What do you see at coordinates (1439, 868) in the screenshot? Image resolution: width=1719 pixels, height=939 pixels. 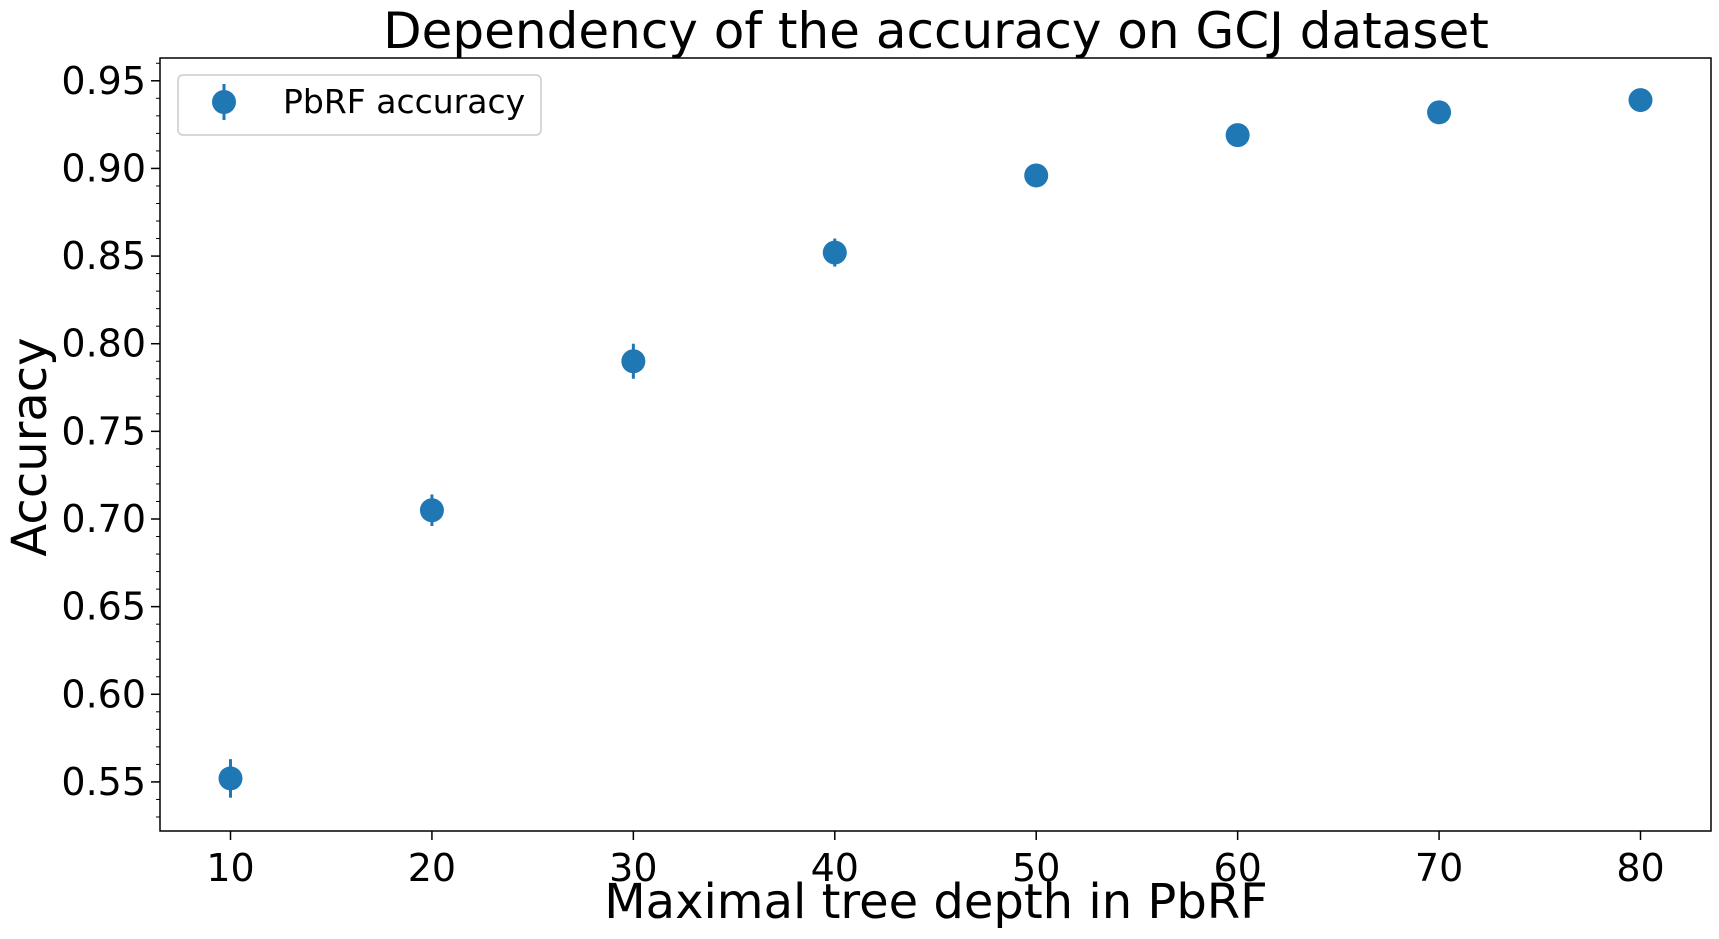 I see `x-tick-label: 70` at bounding box center [1439, 868].